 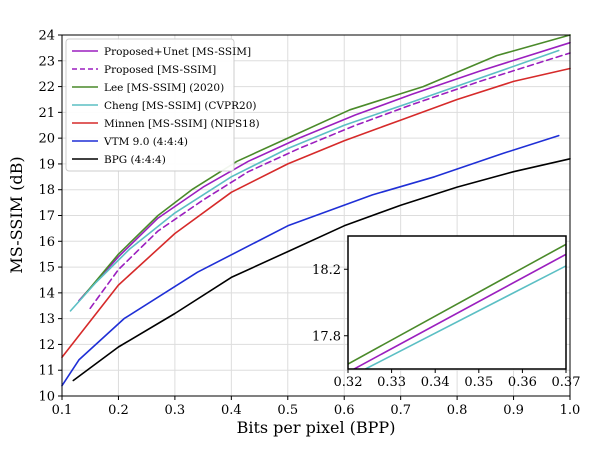 What do you see at coordinates (16, 214) in the screenshot?
I see `y-axis-label: MS-SSIM (dB)` at bounding box center [16, 214].